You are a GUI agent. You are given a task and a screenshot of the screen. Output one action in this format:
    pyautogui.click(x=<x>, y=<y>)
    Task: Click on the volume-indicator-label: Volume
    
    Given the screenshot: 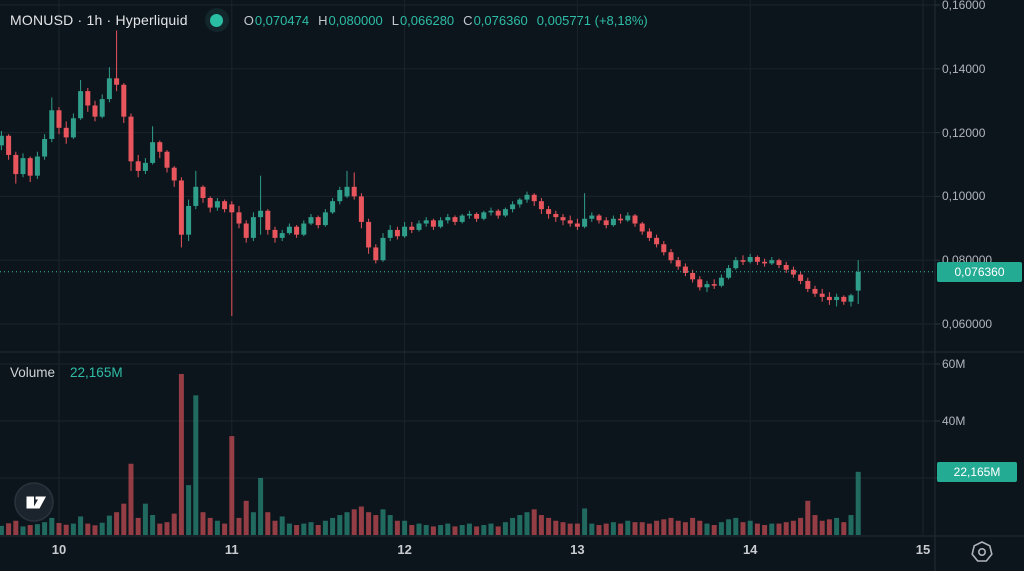 What is the action you would take?
    pyautogui.click(x=33, y=372)
    